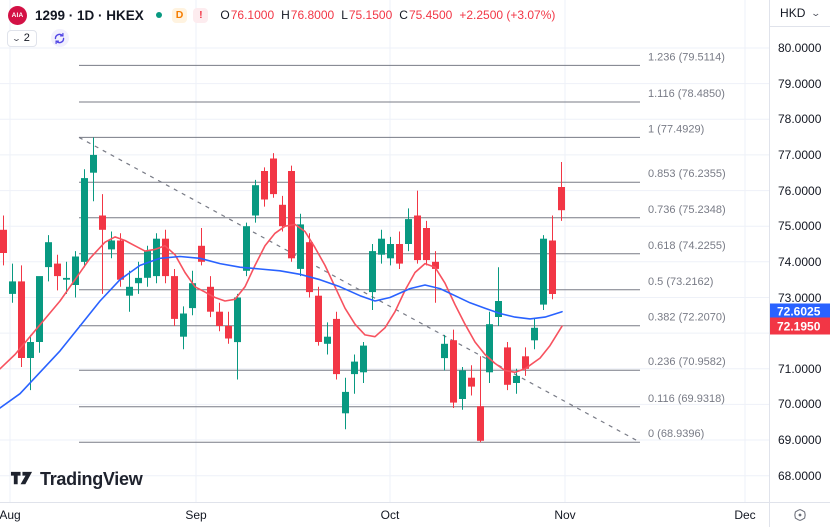 This screenshot has width=830, height=527. Describe the element at coordinates (390, 515) in the screenshot. I see `time-tick-label: Oct` at that location.